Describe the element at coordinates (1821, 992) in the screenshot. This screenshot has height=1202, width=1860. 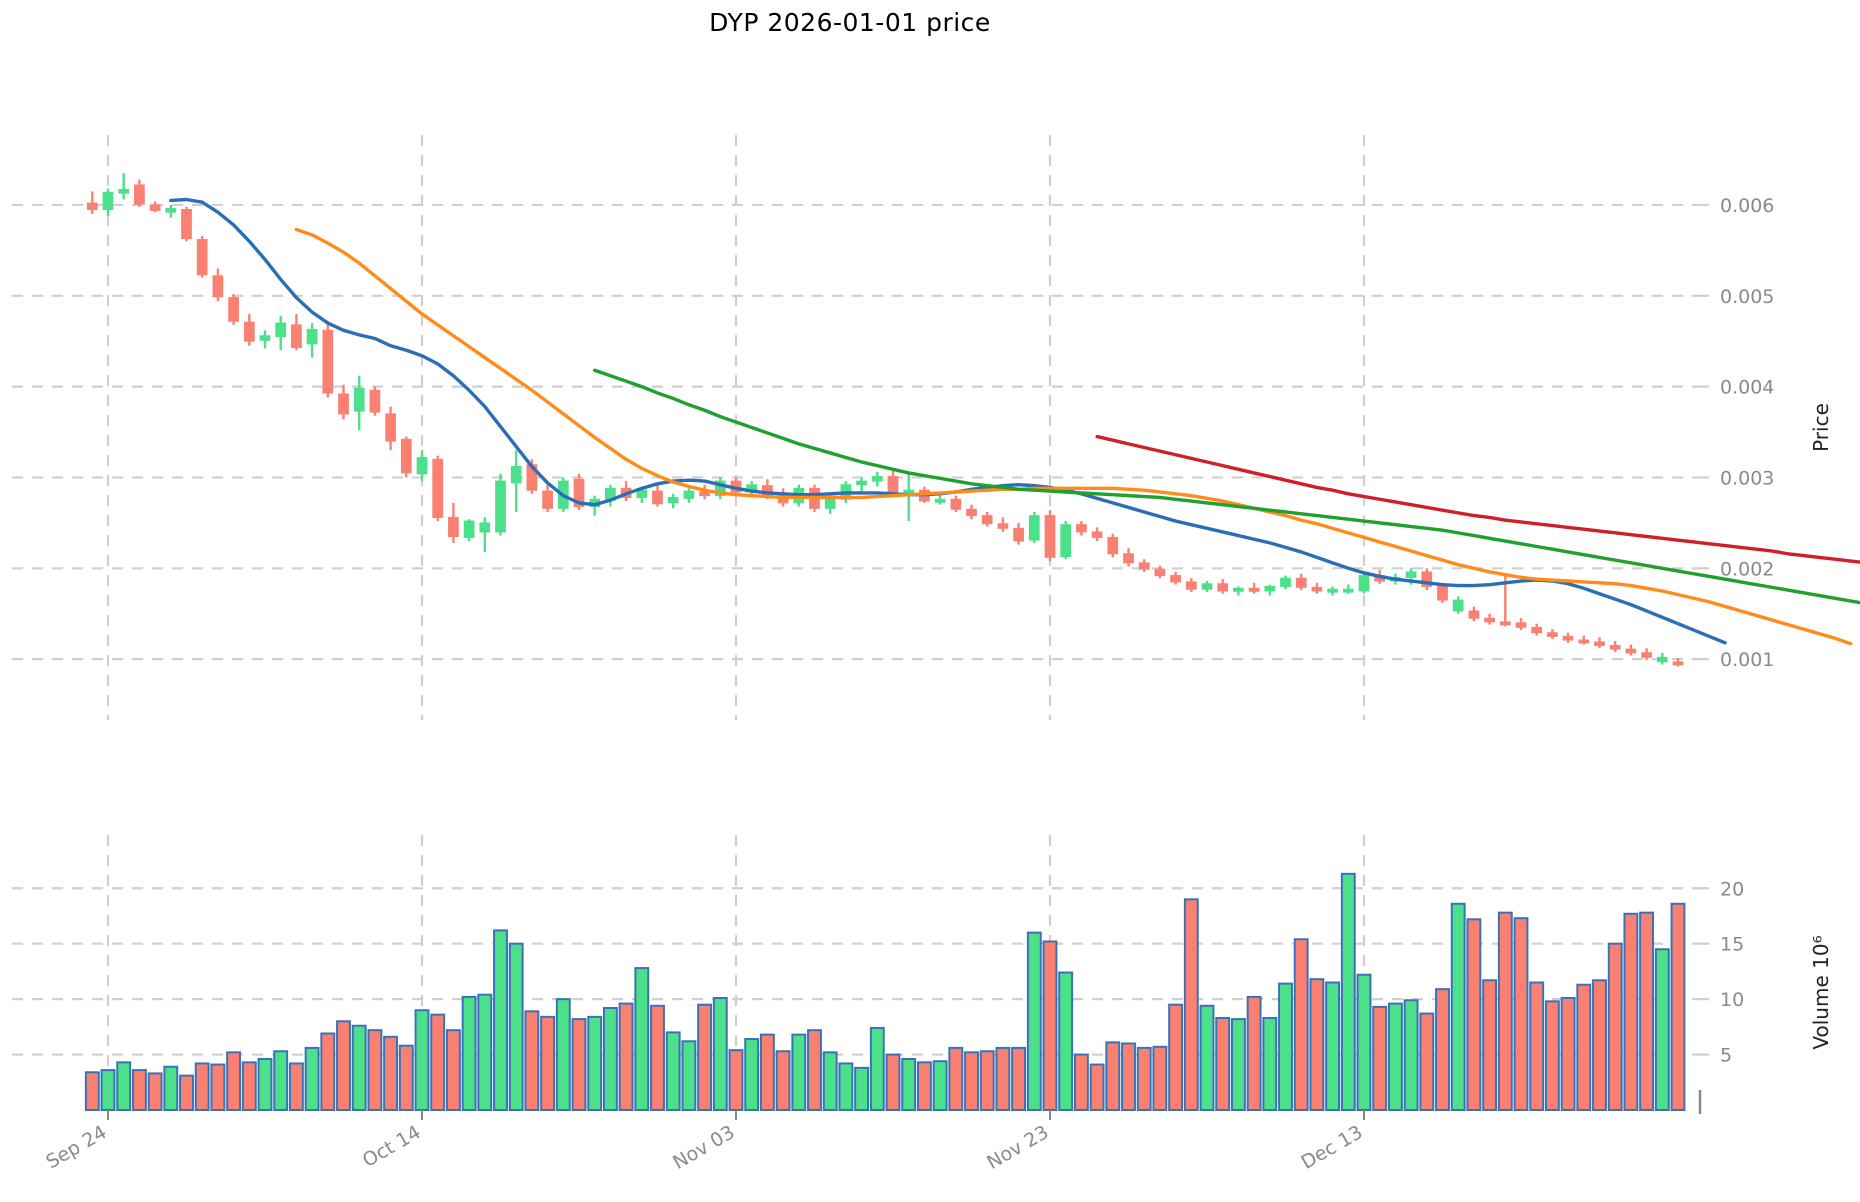
I see `volume-axis-title: Volume 10⁶` at that location.